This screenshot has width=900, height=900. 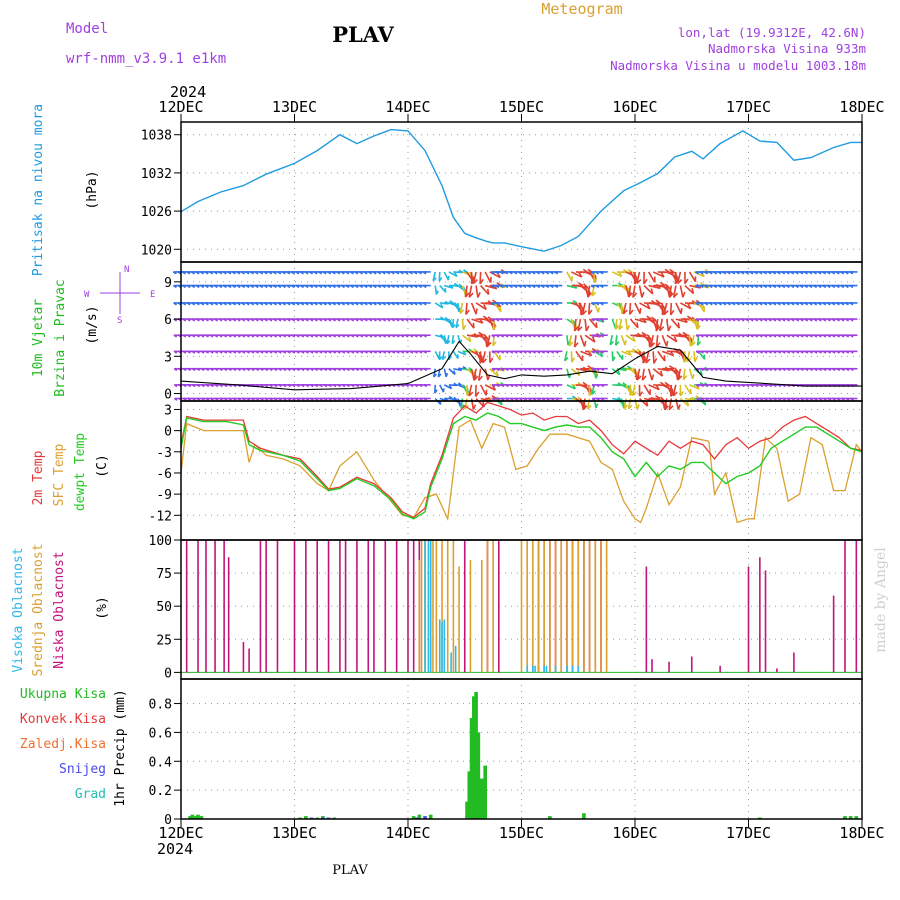 What do you see at coordinates (160, 541) in the screenshot?
I see `y-tick-label: 100` at bounding box center [160, 541].